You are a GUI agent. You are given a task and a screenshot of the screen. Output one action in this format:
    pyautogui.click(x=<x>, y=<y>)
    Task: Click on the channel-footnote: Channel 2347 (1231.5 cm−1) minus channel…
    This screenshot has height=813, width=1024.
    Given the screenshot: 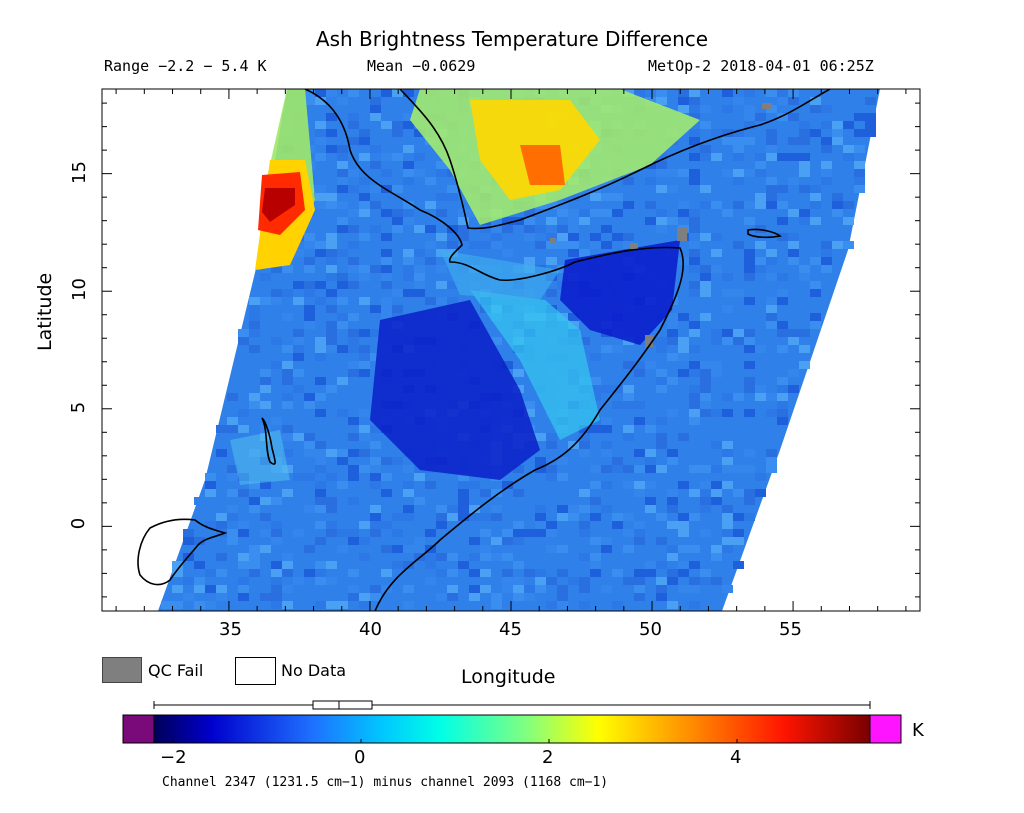 What is the action you would take?
    pyautogui.click(x=385, y=782)
    